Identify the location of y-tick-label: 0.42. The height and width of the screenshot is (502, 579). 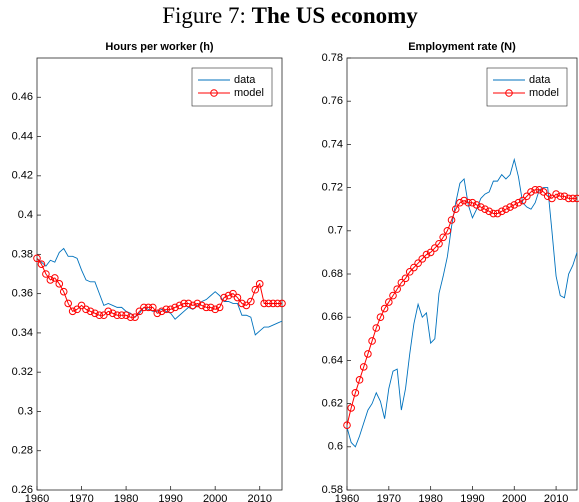
(22, 176).